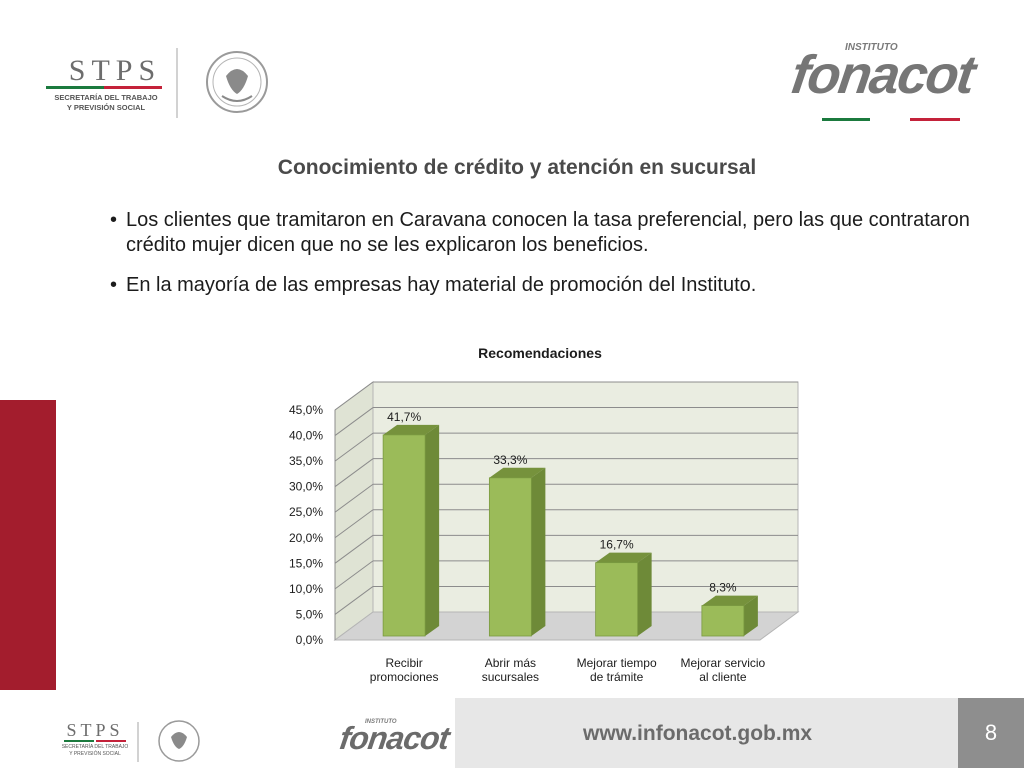 Image resolution: width=1024 pixels, height=768 pixels. I want to click on chart-y-tick-label: 35,0%, so click(306, 461).